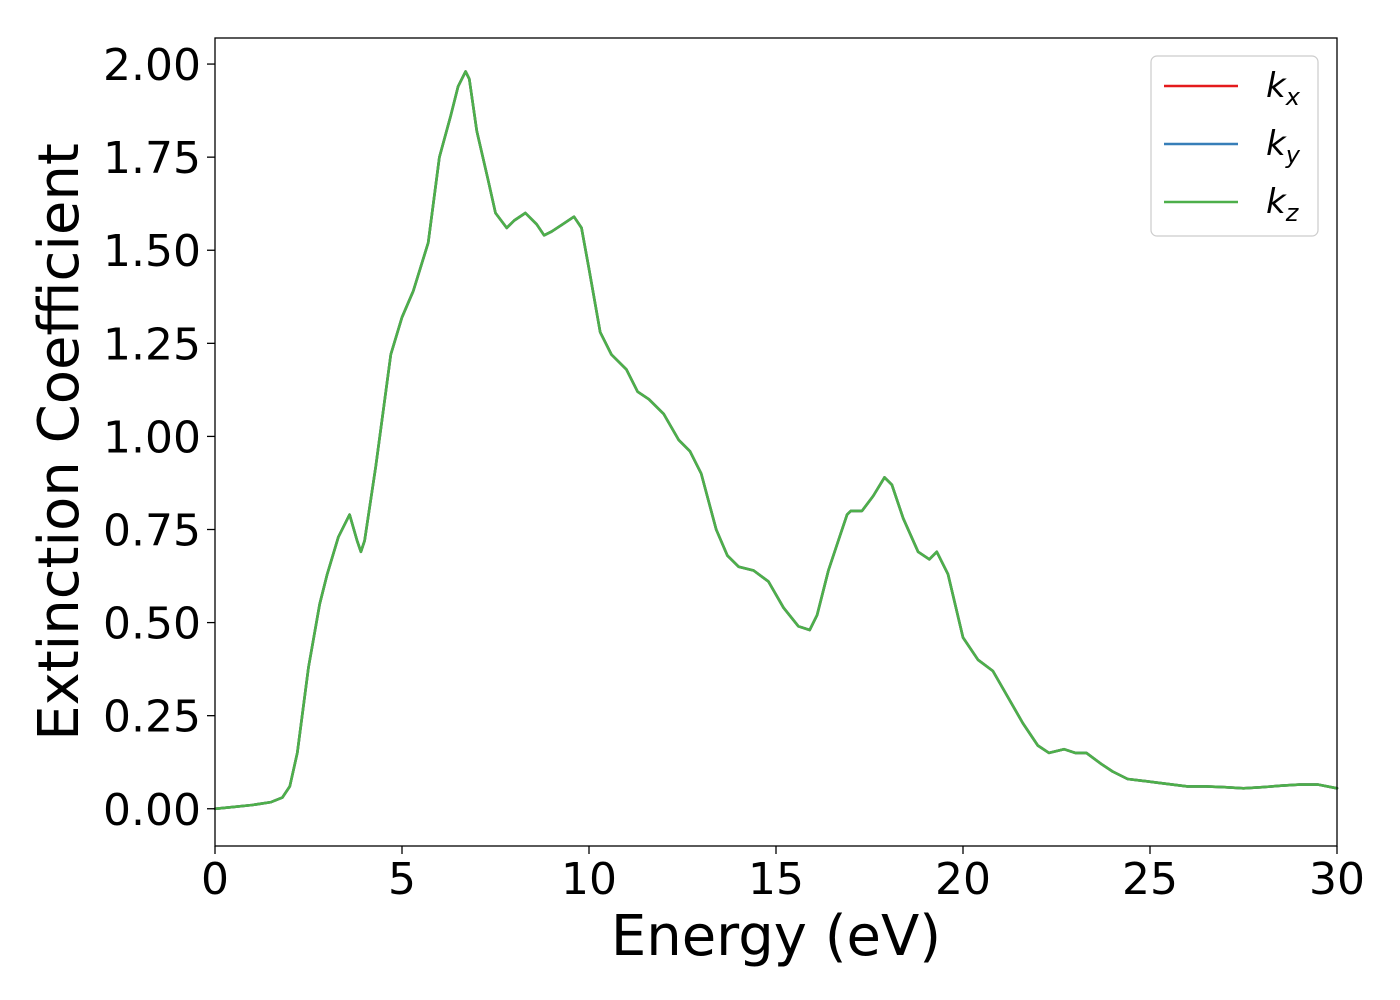 This screenshot has height=1000, width=1400. What do you see at coordinates (152, 344) in the screenshot?
I see `y-tick-label: 1.25` at bounding box center [152, 344].